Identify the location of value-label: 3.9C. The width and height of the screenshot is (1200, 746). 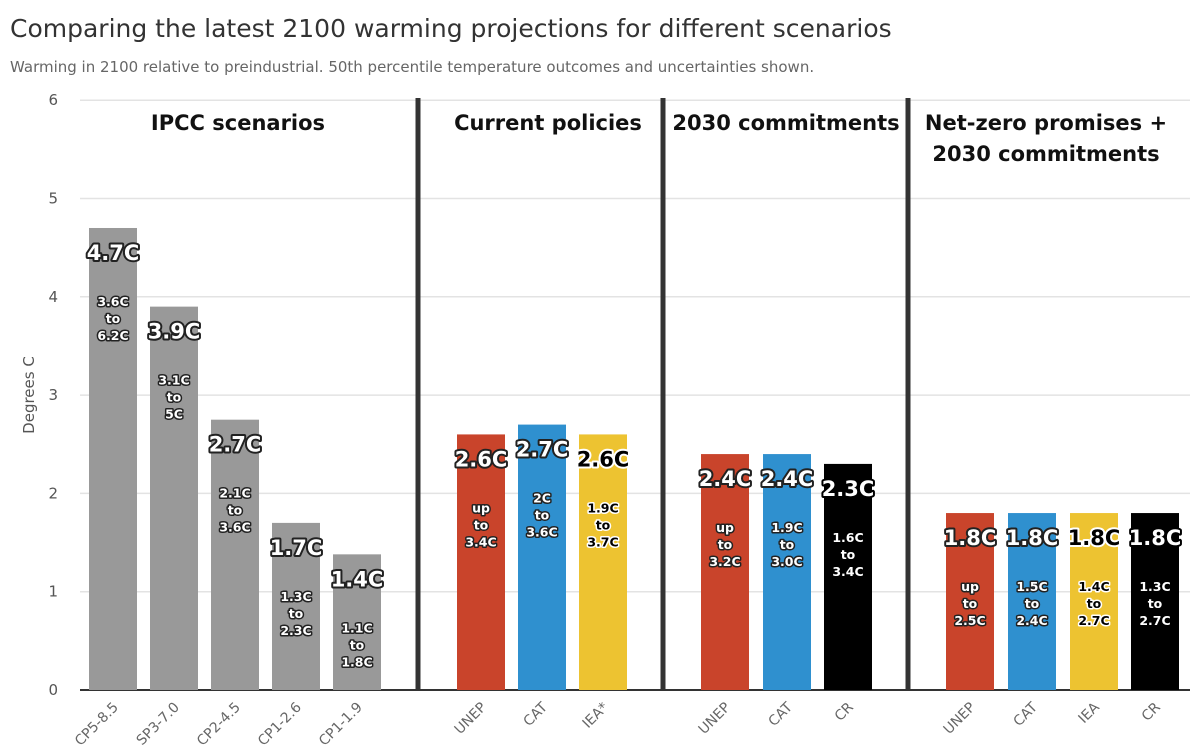
(174, 332).